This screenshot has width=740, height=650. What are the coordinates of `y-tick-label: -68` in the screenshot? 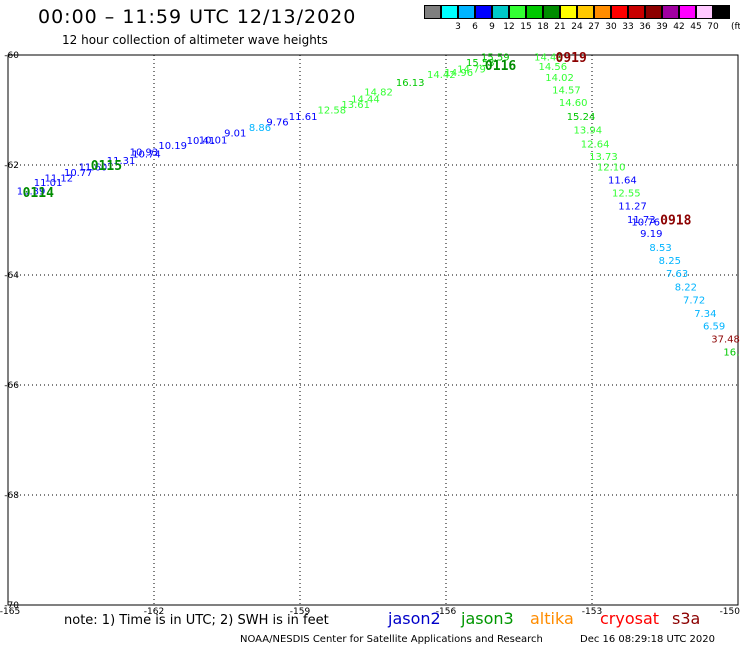 It's located at (11, 496).